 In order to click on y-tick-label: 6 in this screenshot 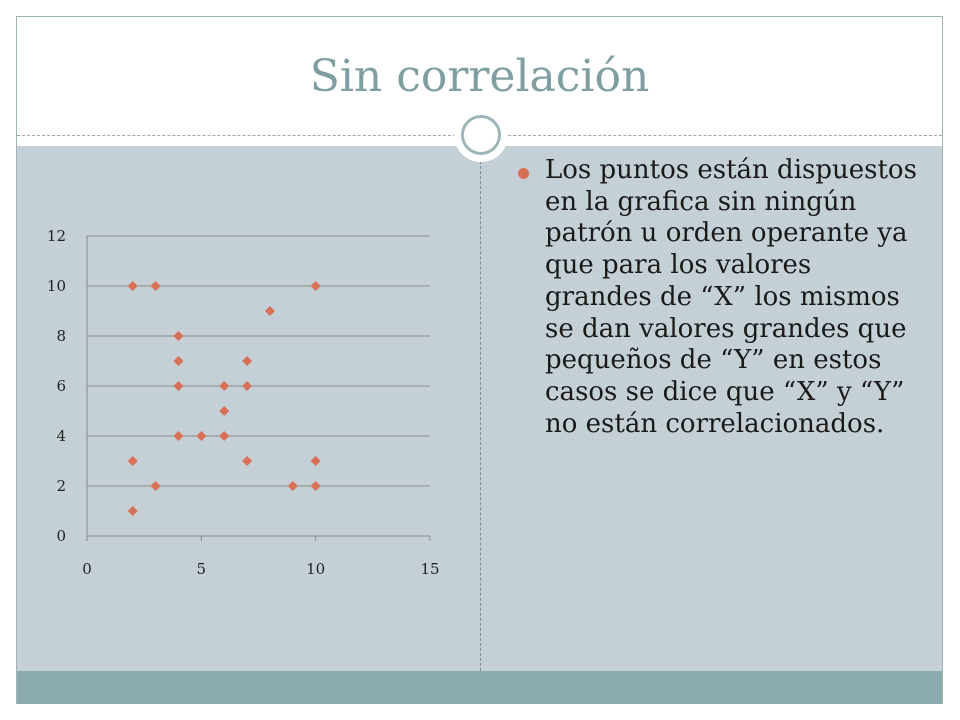, I will do `click(61, 386)`.